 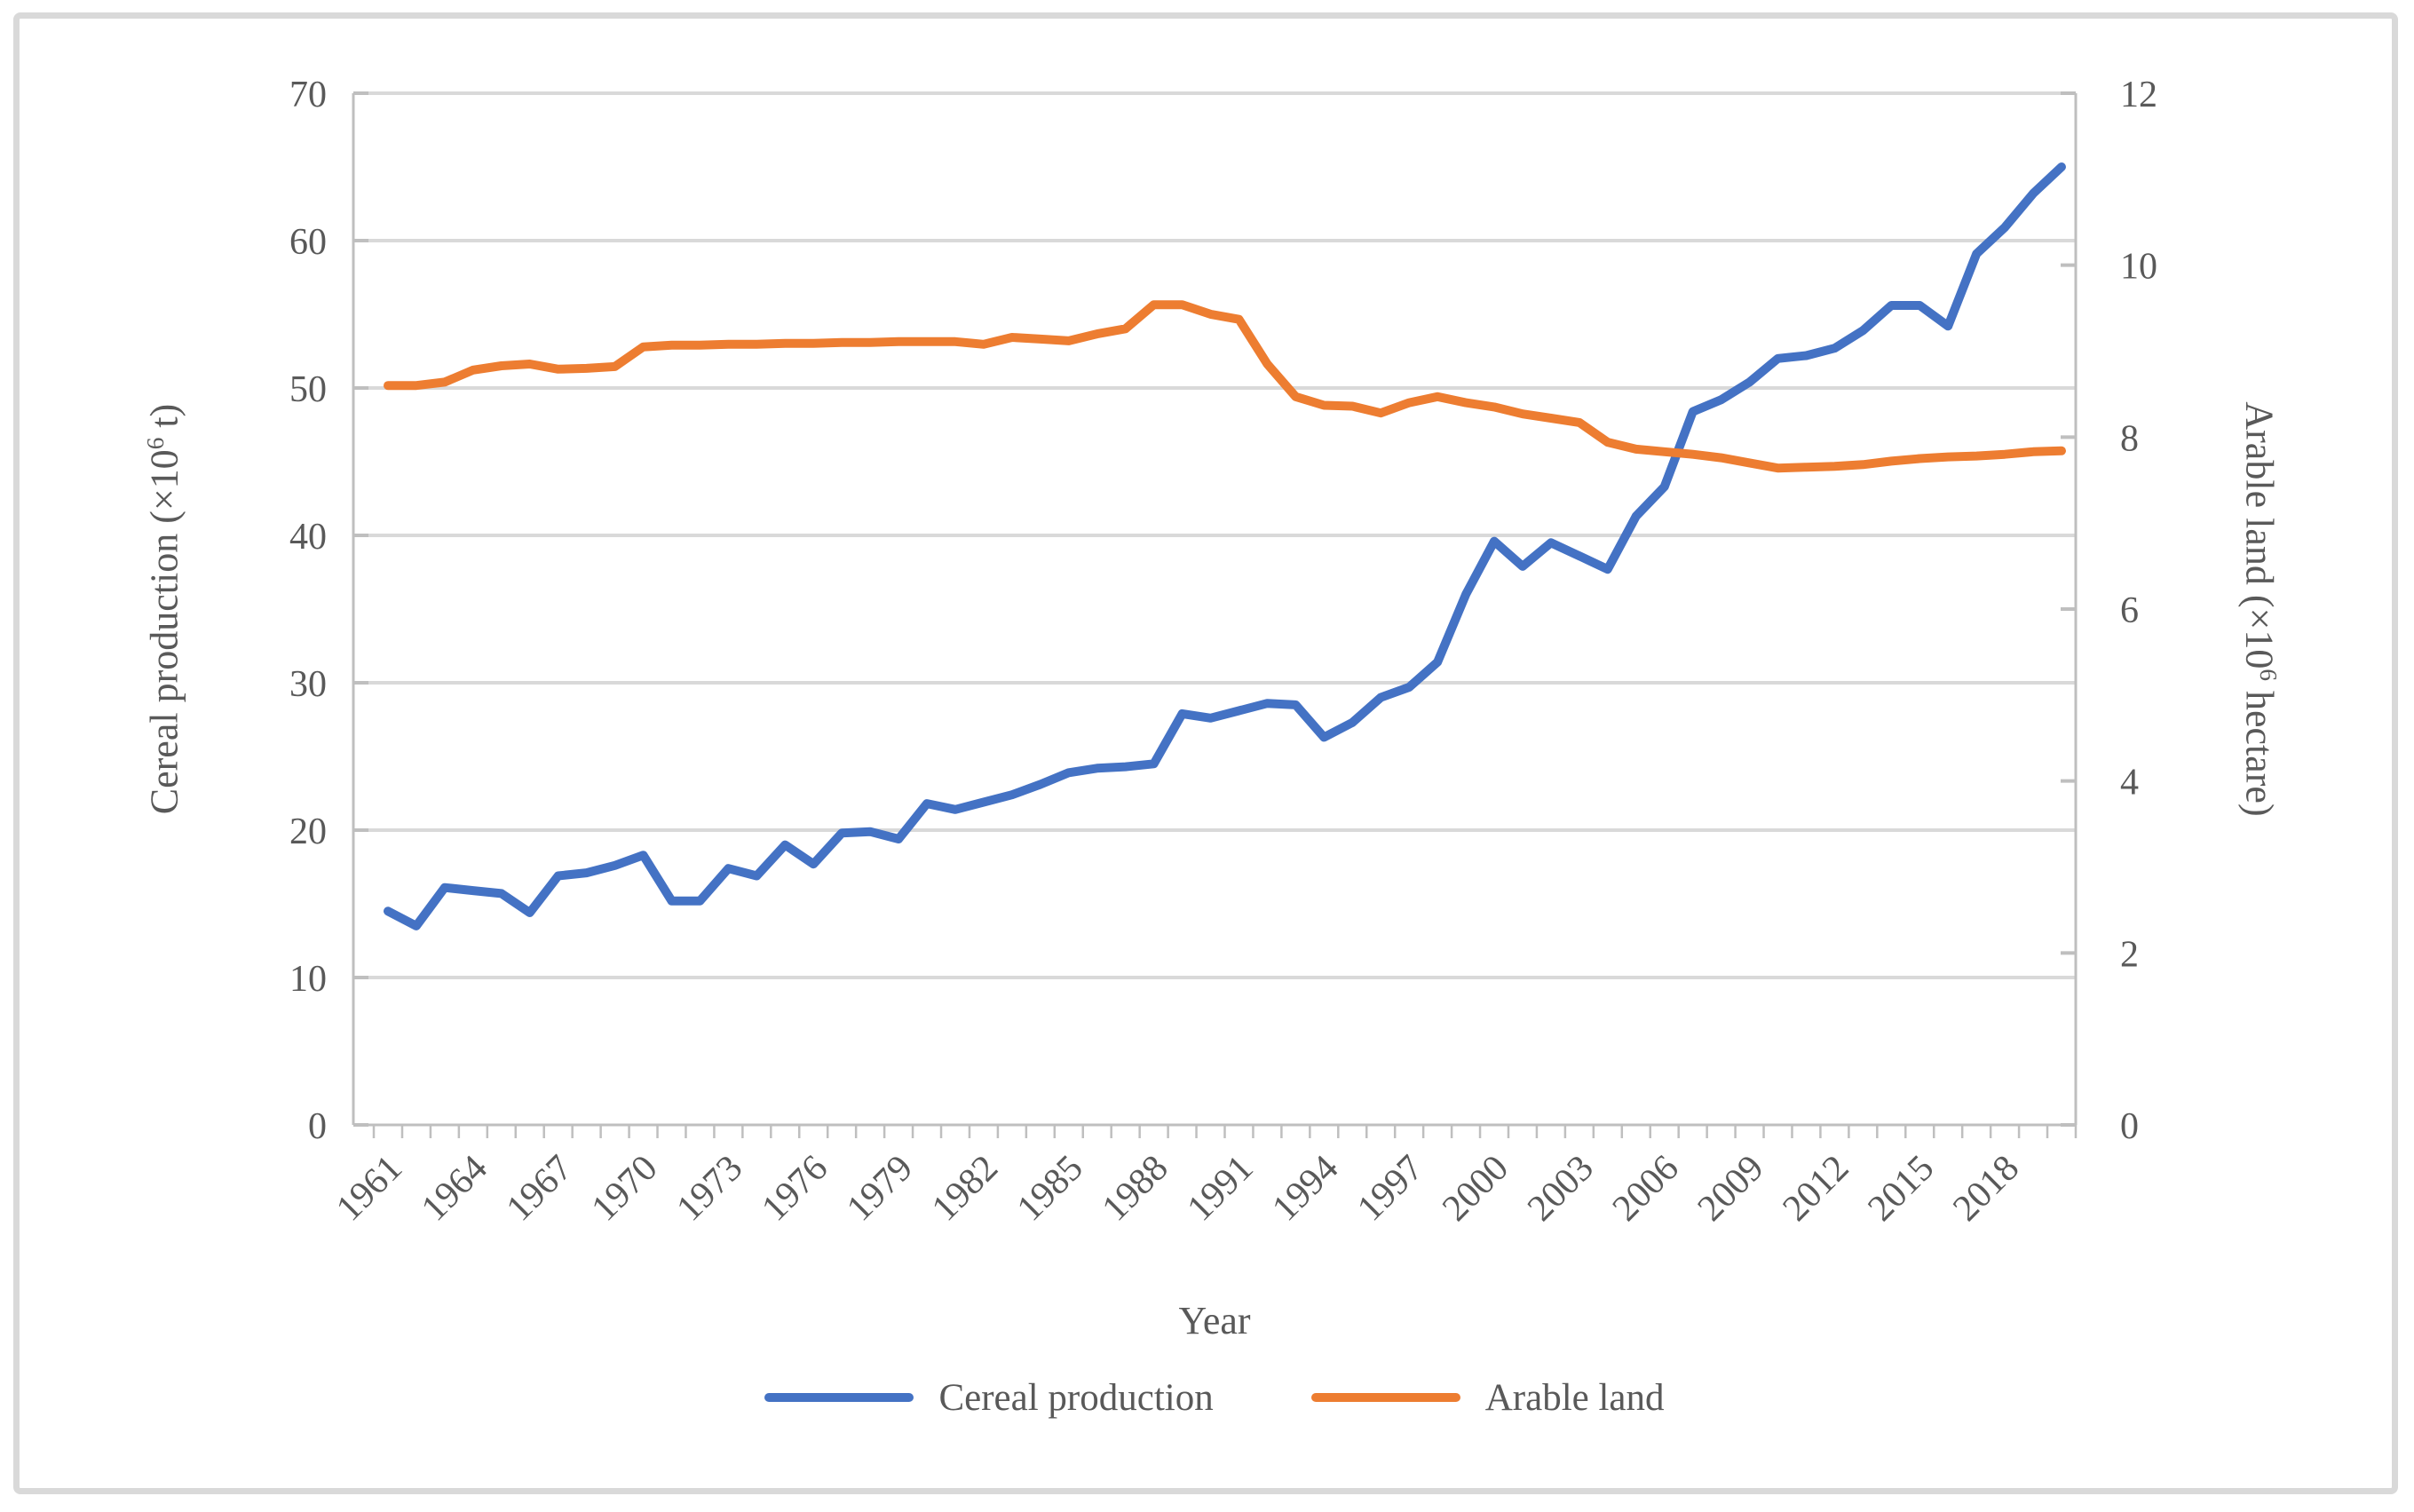 What do you see at coordinates (710, 1189) in the screenshot?
I see `x-tick-label: 1973` at bounding box center [710, 1189].